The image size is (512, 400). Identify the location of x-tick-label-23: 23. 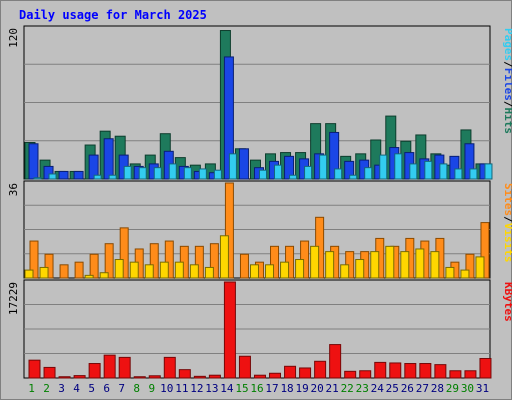
(362, 388).